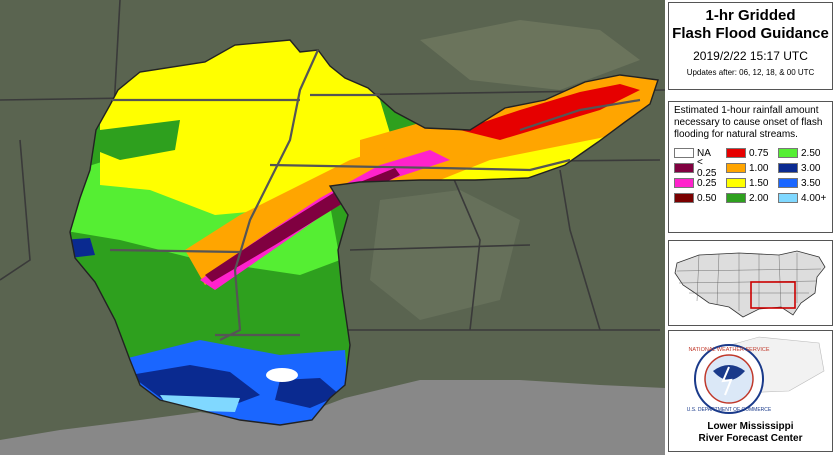 This screenshot has height=455, width=835. Describe the element at coordinates (750, 56) in the screenshot. I see `valid-datetime: 2019/2/22 15:17 UTC` at that location.